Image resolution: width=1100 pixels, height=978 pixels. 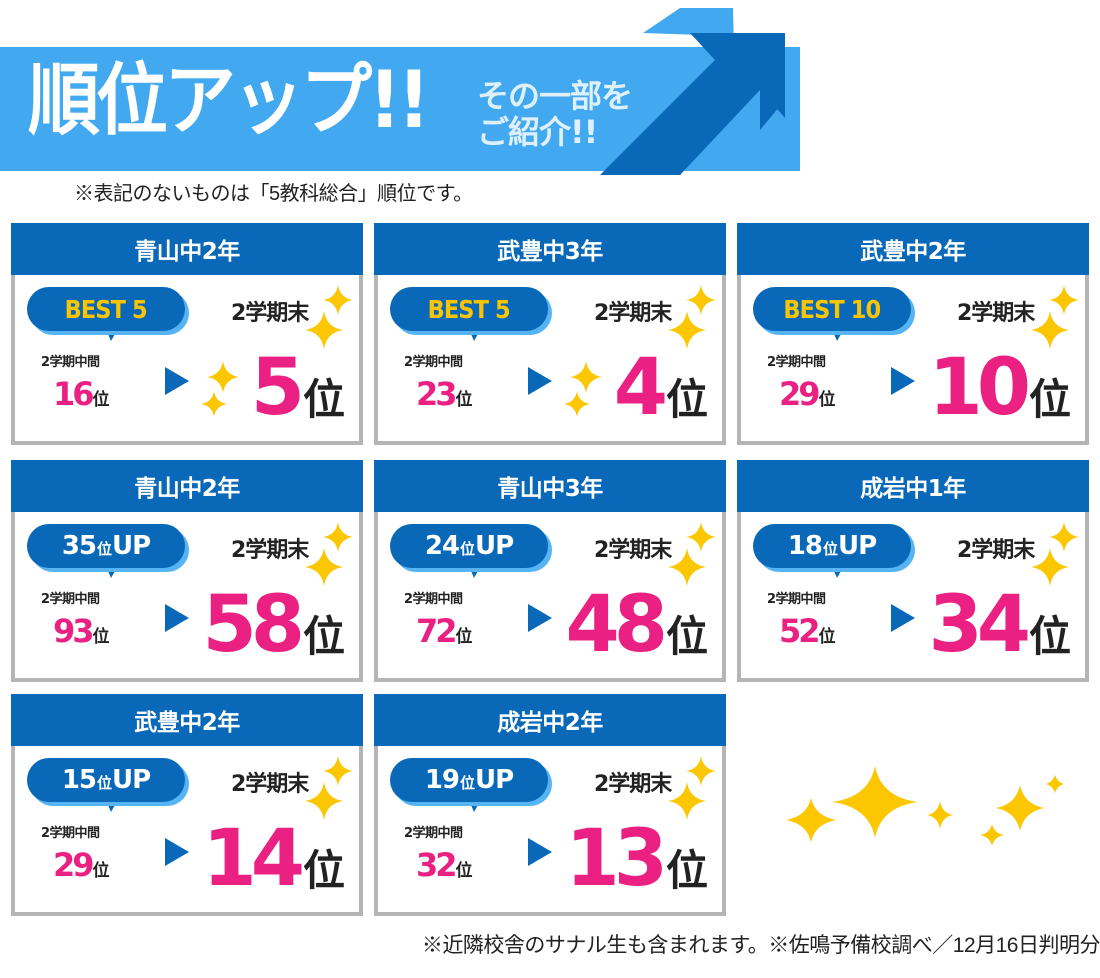 I want to click on mid-term-rank: 93 位, so click(x=81, y=631).